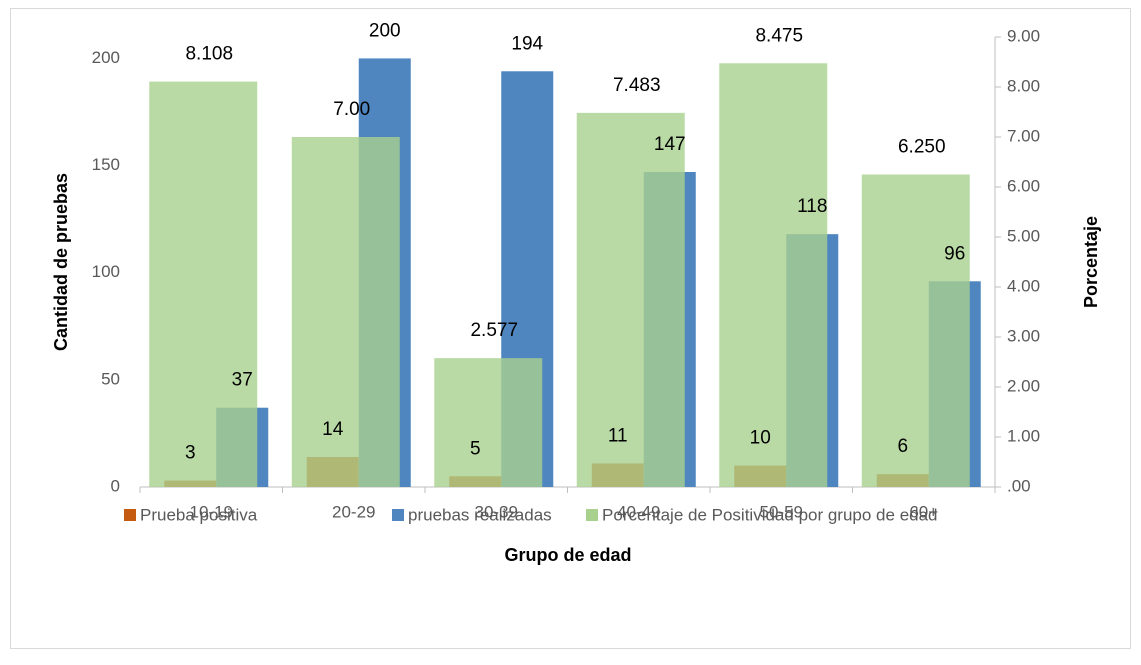 This screenshot has width=1141, height=665. I want to click on x-tick-label: 60+, so click(923, 511).